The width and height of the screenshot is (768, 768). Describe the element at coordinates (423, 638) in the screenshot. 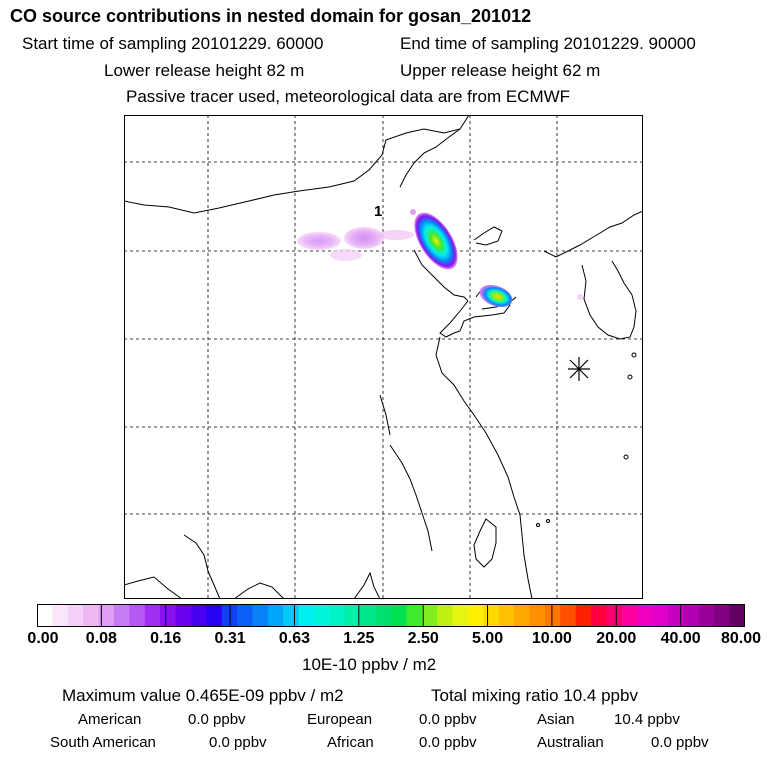

I see `colorbar-tick-label: 2.50` at that location.